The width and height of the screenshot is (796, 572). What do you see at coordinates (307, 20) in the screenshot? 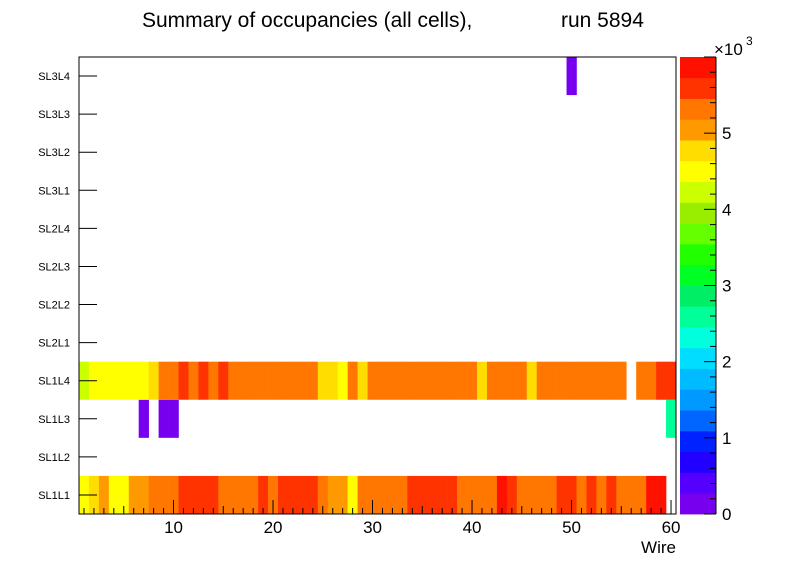
I see `chart-title: Summary of occupancies (all cells),` at bounding box center [307, 20].